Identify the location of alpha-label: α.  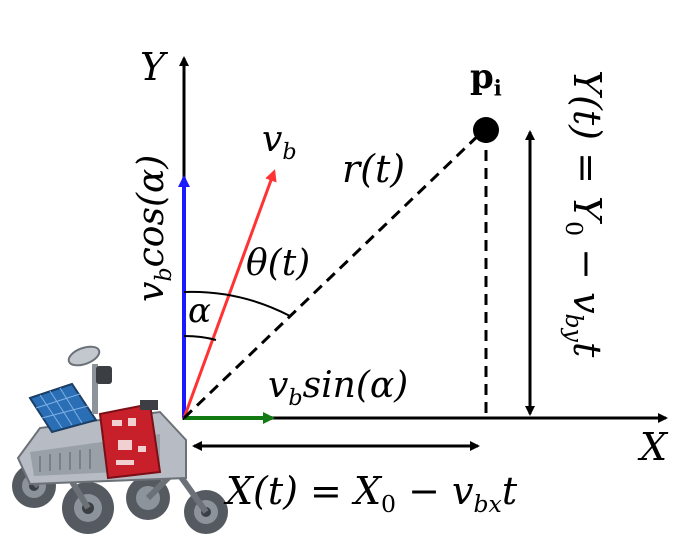
(199, 311).